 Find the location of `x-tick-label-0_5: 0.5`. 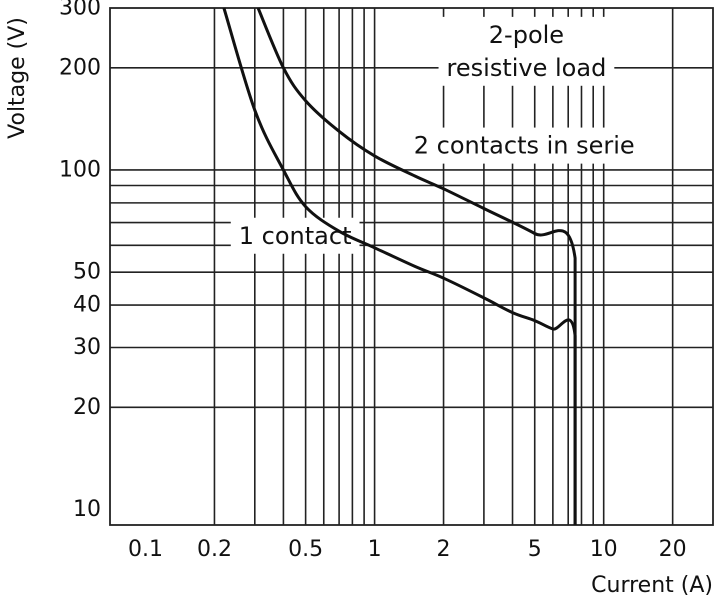

x-tick-label-0_5: 0.5 is located at coordinates (305, 549).